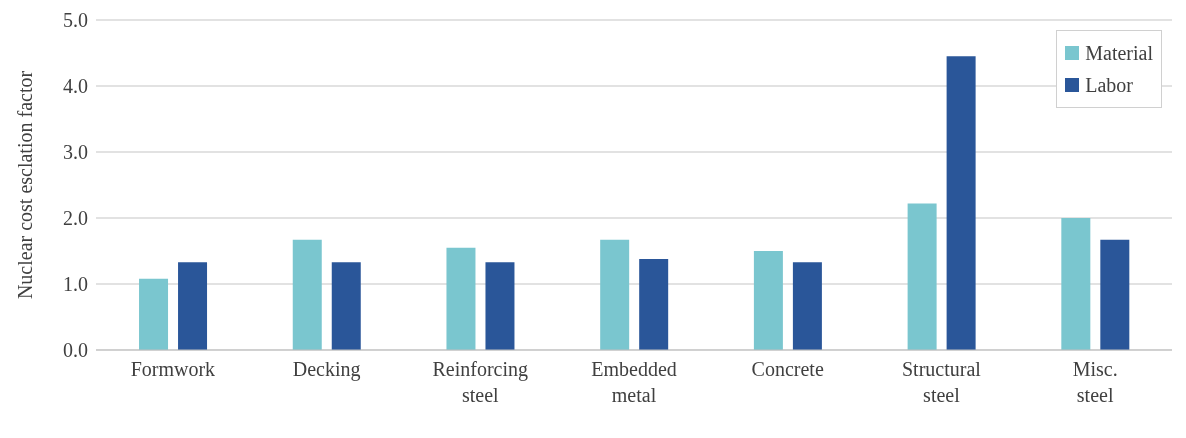 This screenshot has width=1186, height=438. I want to click on y-tick-label: 4.0, so click(75, 86).